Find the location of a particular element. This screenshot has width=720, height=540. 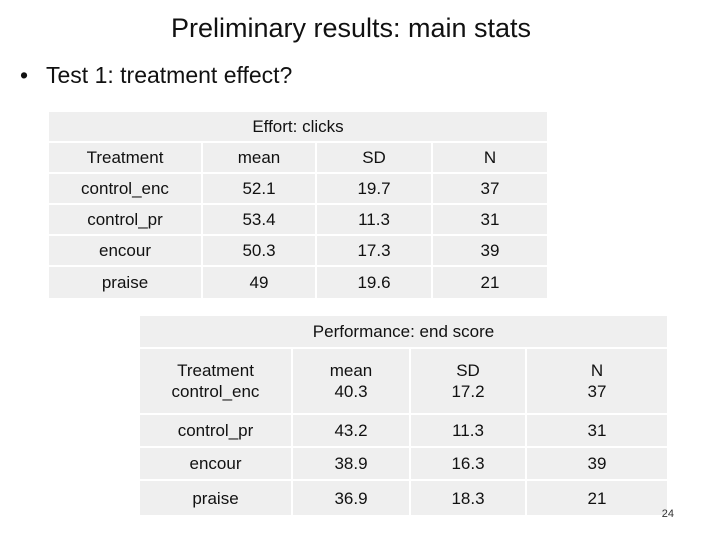

slide-title: Preliminary results: main stats is located at coordinates (351, 28).